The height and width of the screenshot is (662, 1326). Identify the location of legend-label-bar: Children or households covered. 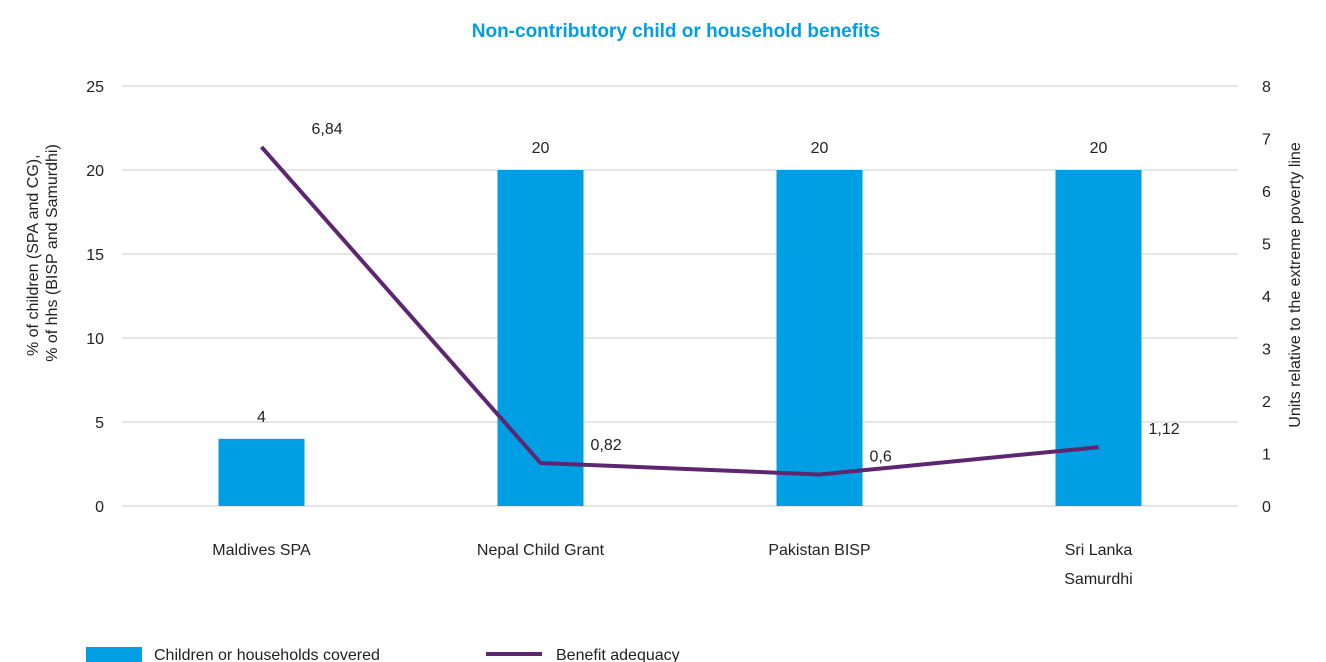
(267, 654).